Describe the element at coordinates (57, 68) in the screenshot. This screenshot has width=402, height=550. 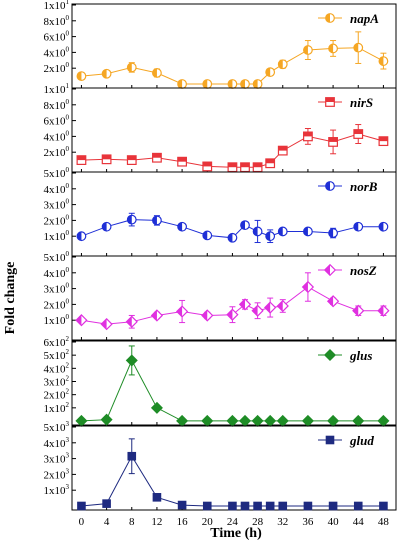
I see `y-tick-label: 2x100` at that location.